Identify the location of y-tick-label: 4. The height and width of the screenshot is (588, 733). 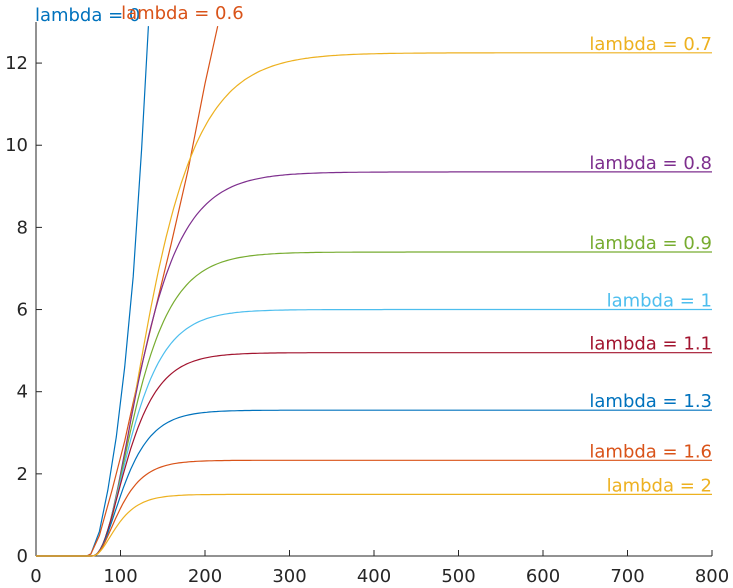
(22, 392).